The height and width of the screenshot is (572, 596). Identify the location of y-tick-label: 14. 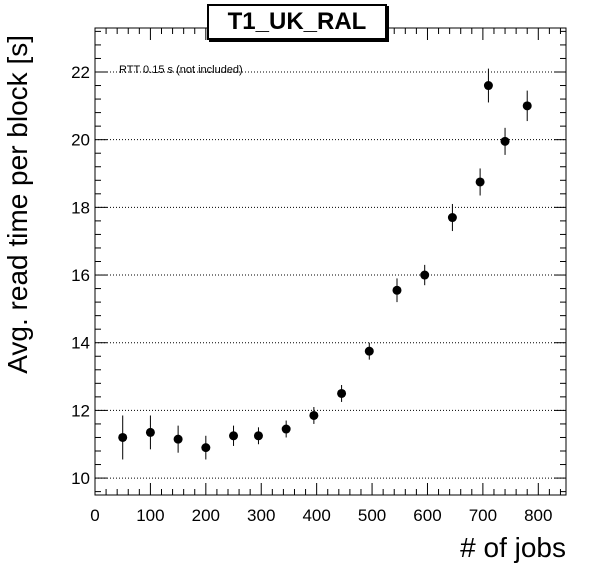
(80, 343).